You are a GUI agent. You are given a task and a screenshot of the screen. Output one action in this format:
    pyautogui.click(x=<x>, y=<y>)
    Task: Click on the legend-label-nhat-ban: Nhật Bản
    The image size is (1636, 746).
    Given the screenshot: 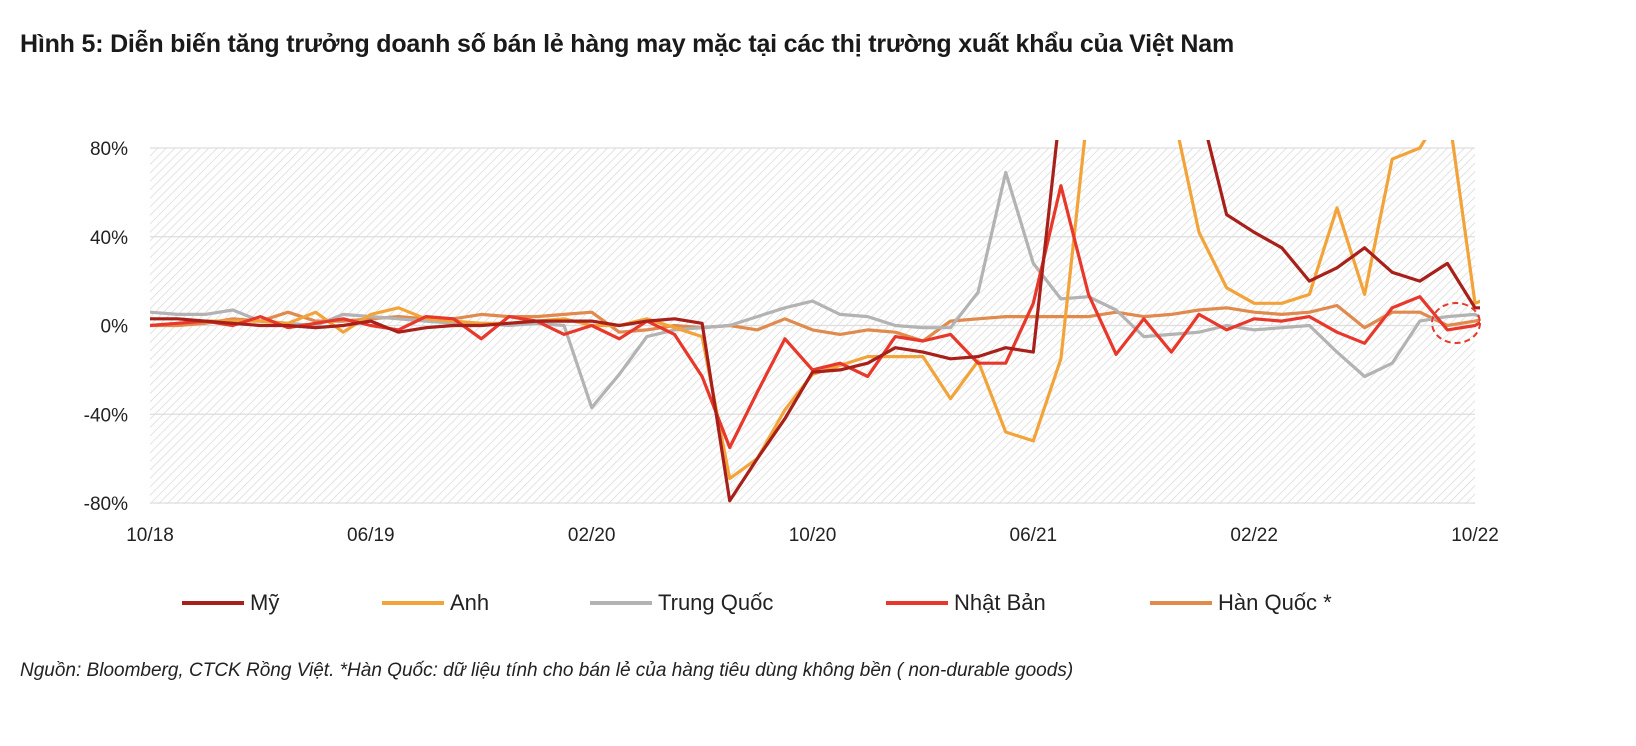 What is the action you would take?
    pyautogui.click(x=1000, y=602)
    